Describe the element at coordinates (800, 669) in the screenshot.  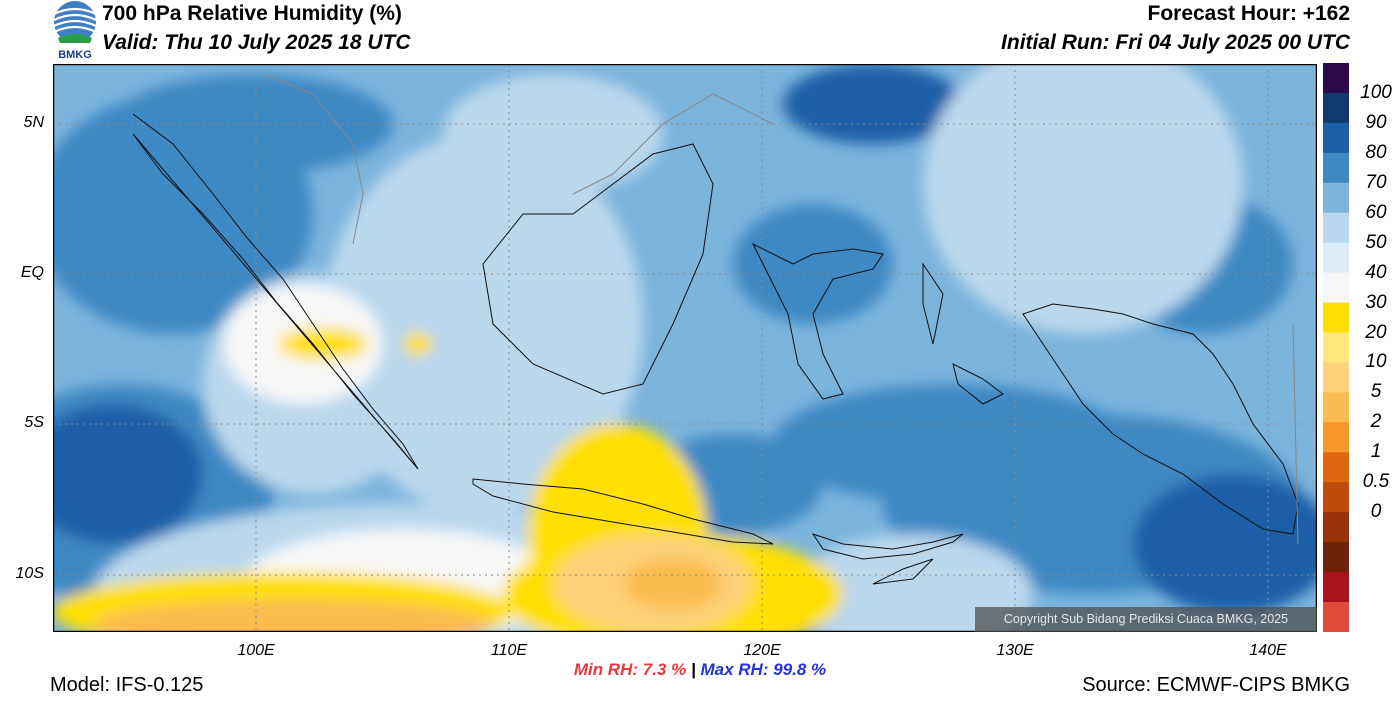
I see `max-rh-value: 99.8 %` at that location.